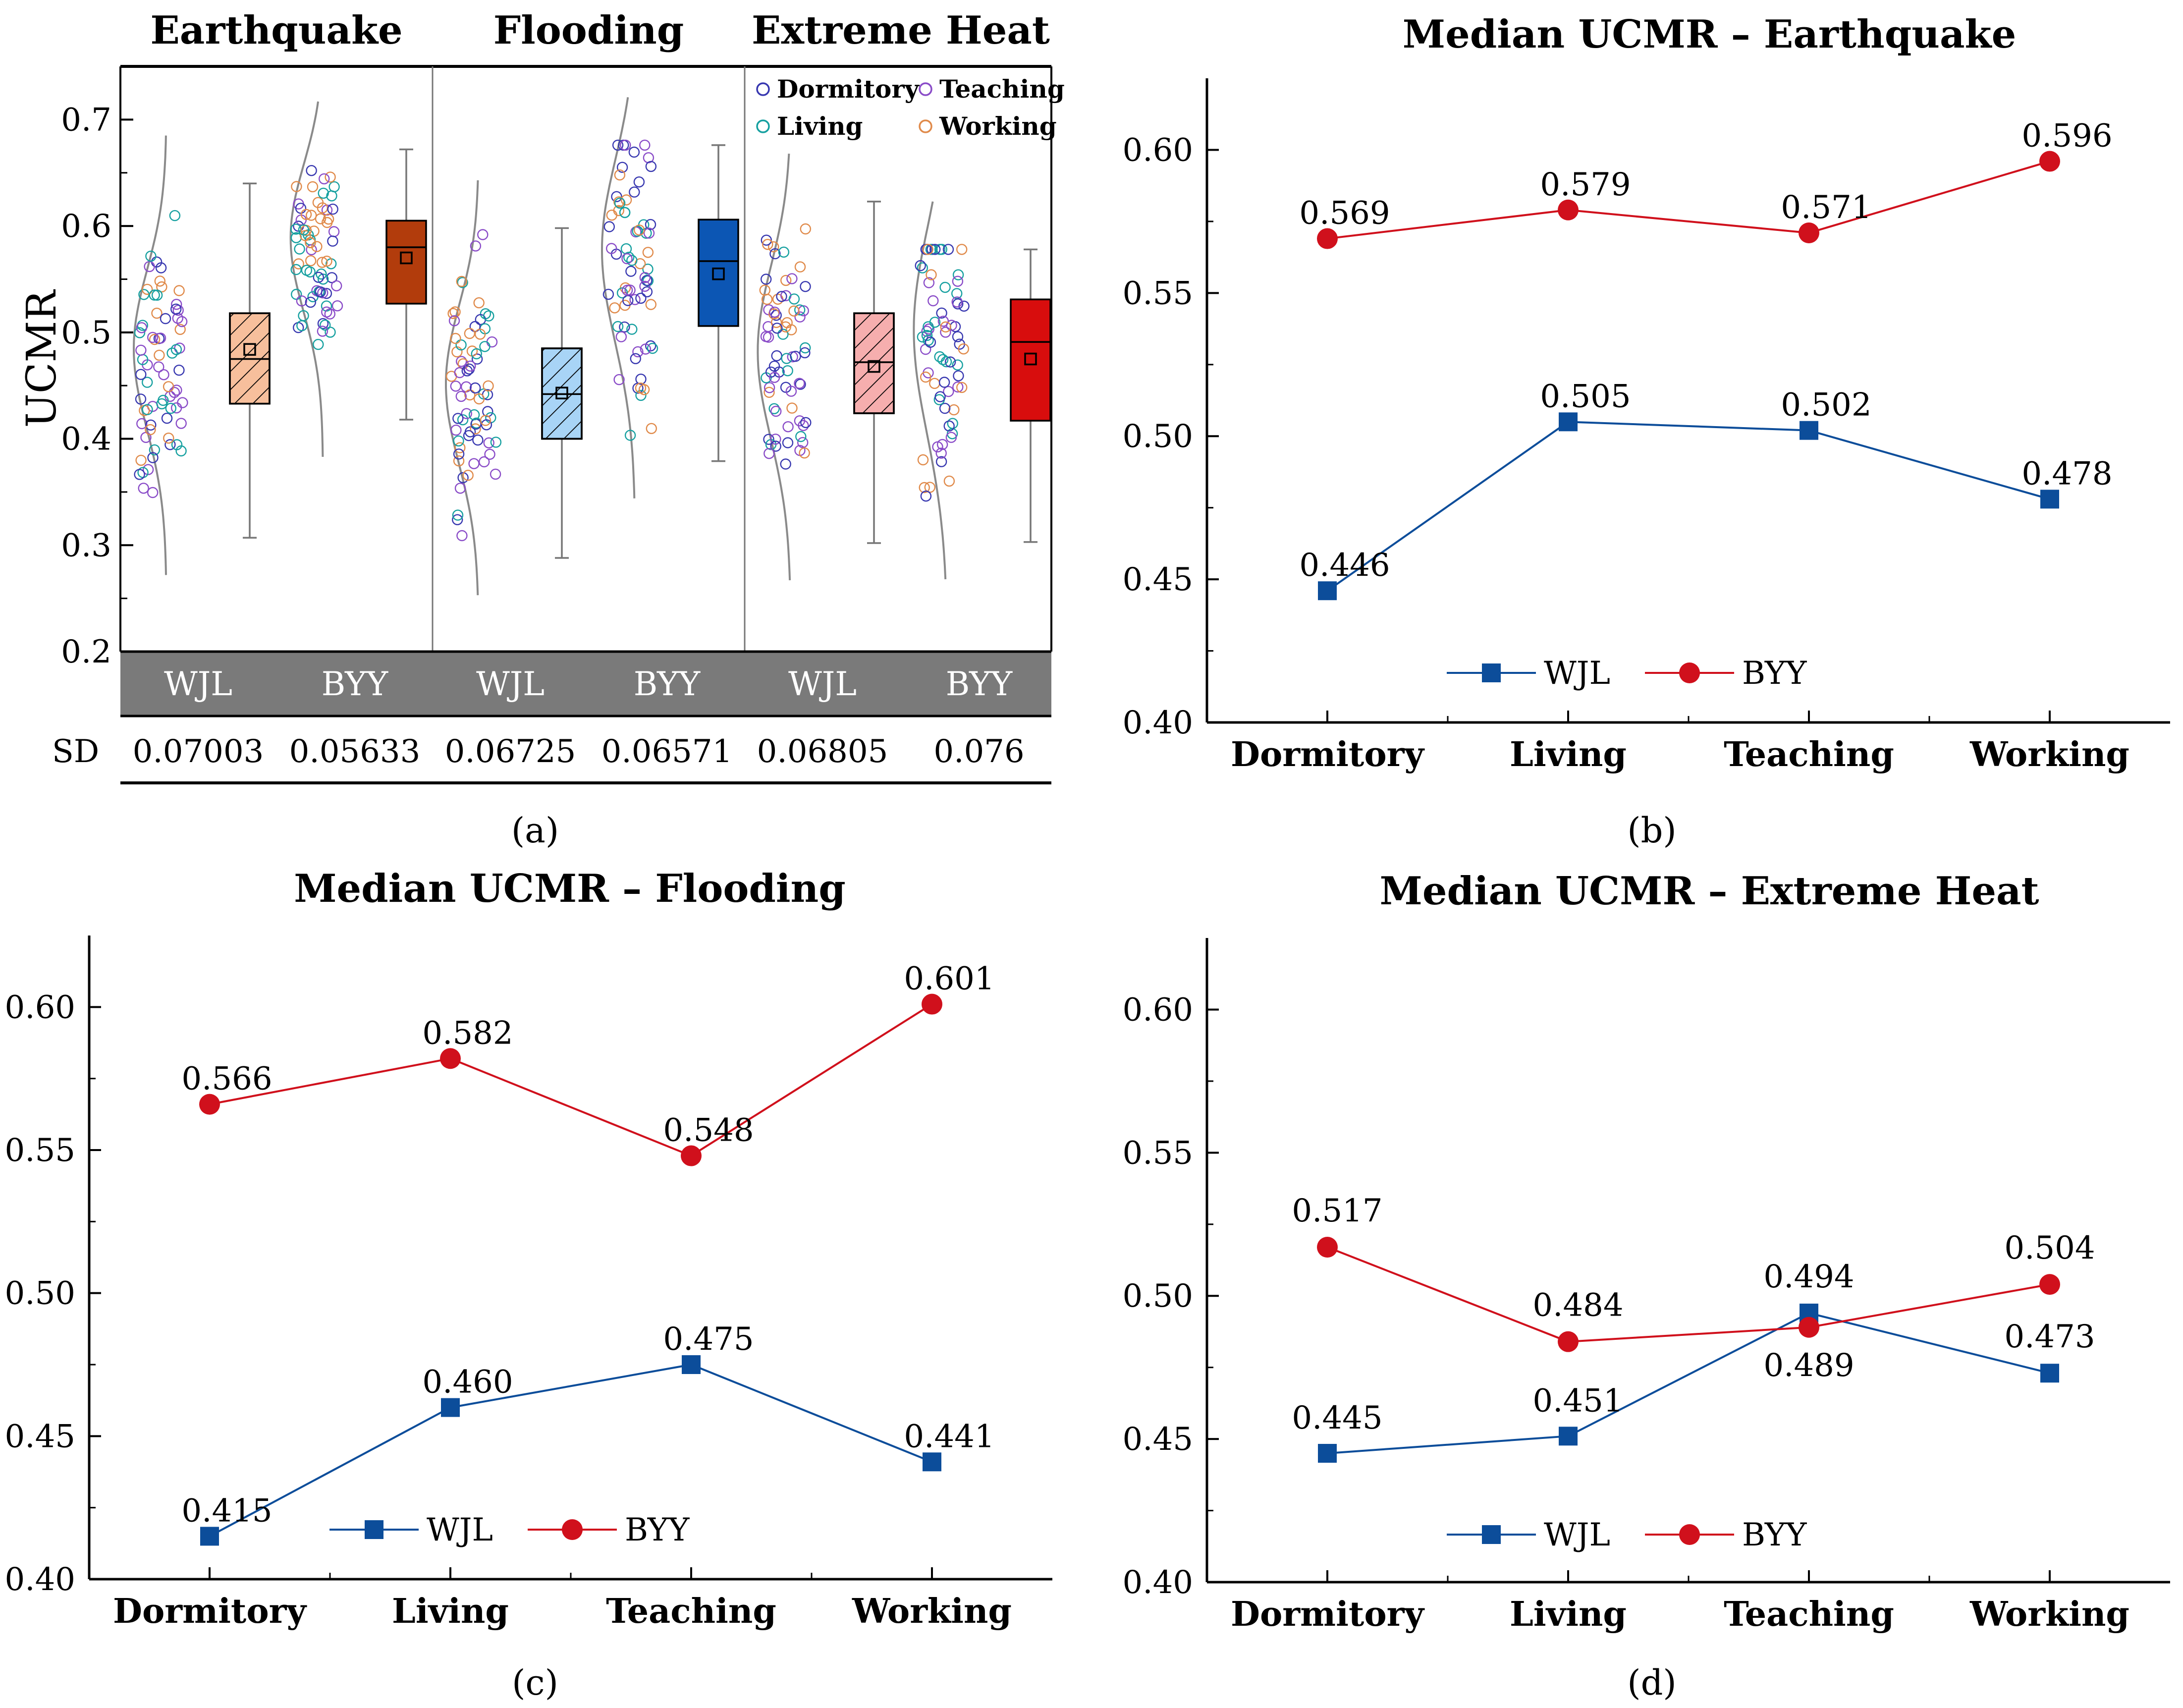 This screenshot has height=1708, width=2183. Describe the element at coordinates (708, 1339) in the screenshot. I see `data-label: 0.475` at that location.